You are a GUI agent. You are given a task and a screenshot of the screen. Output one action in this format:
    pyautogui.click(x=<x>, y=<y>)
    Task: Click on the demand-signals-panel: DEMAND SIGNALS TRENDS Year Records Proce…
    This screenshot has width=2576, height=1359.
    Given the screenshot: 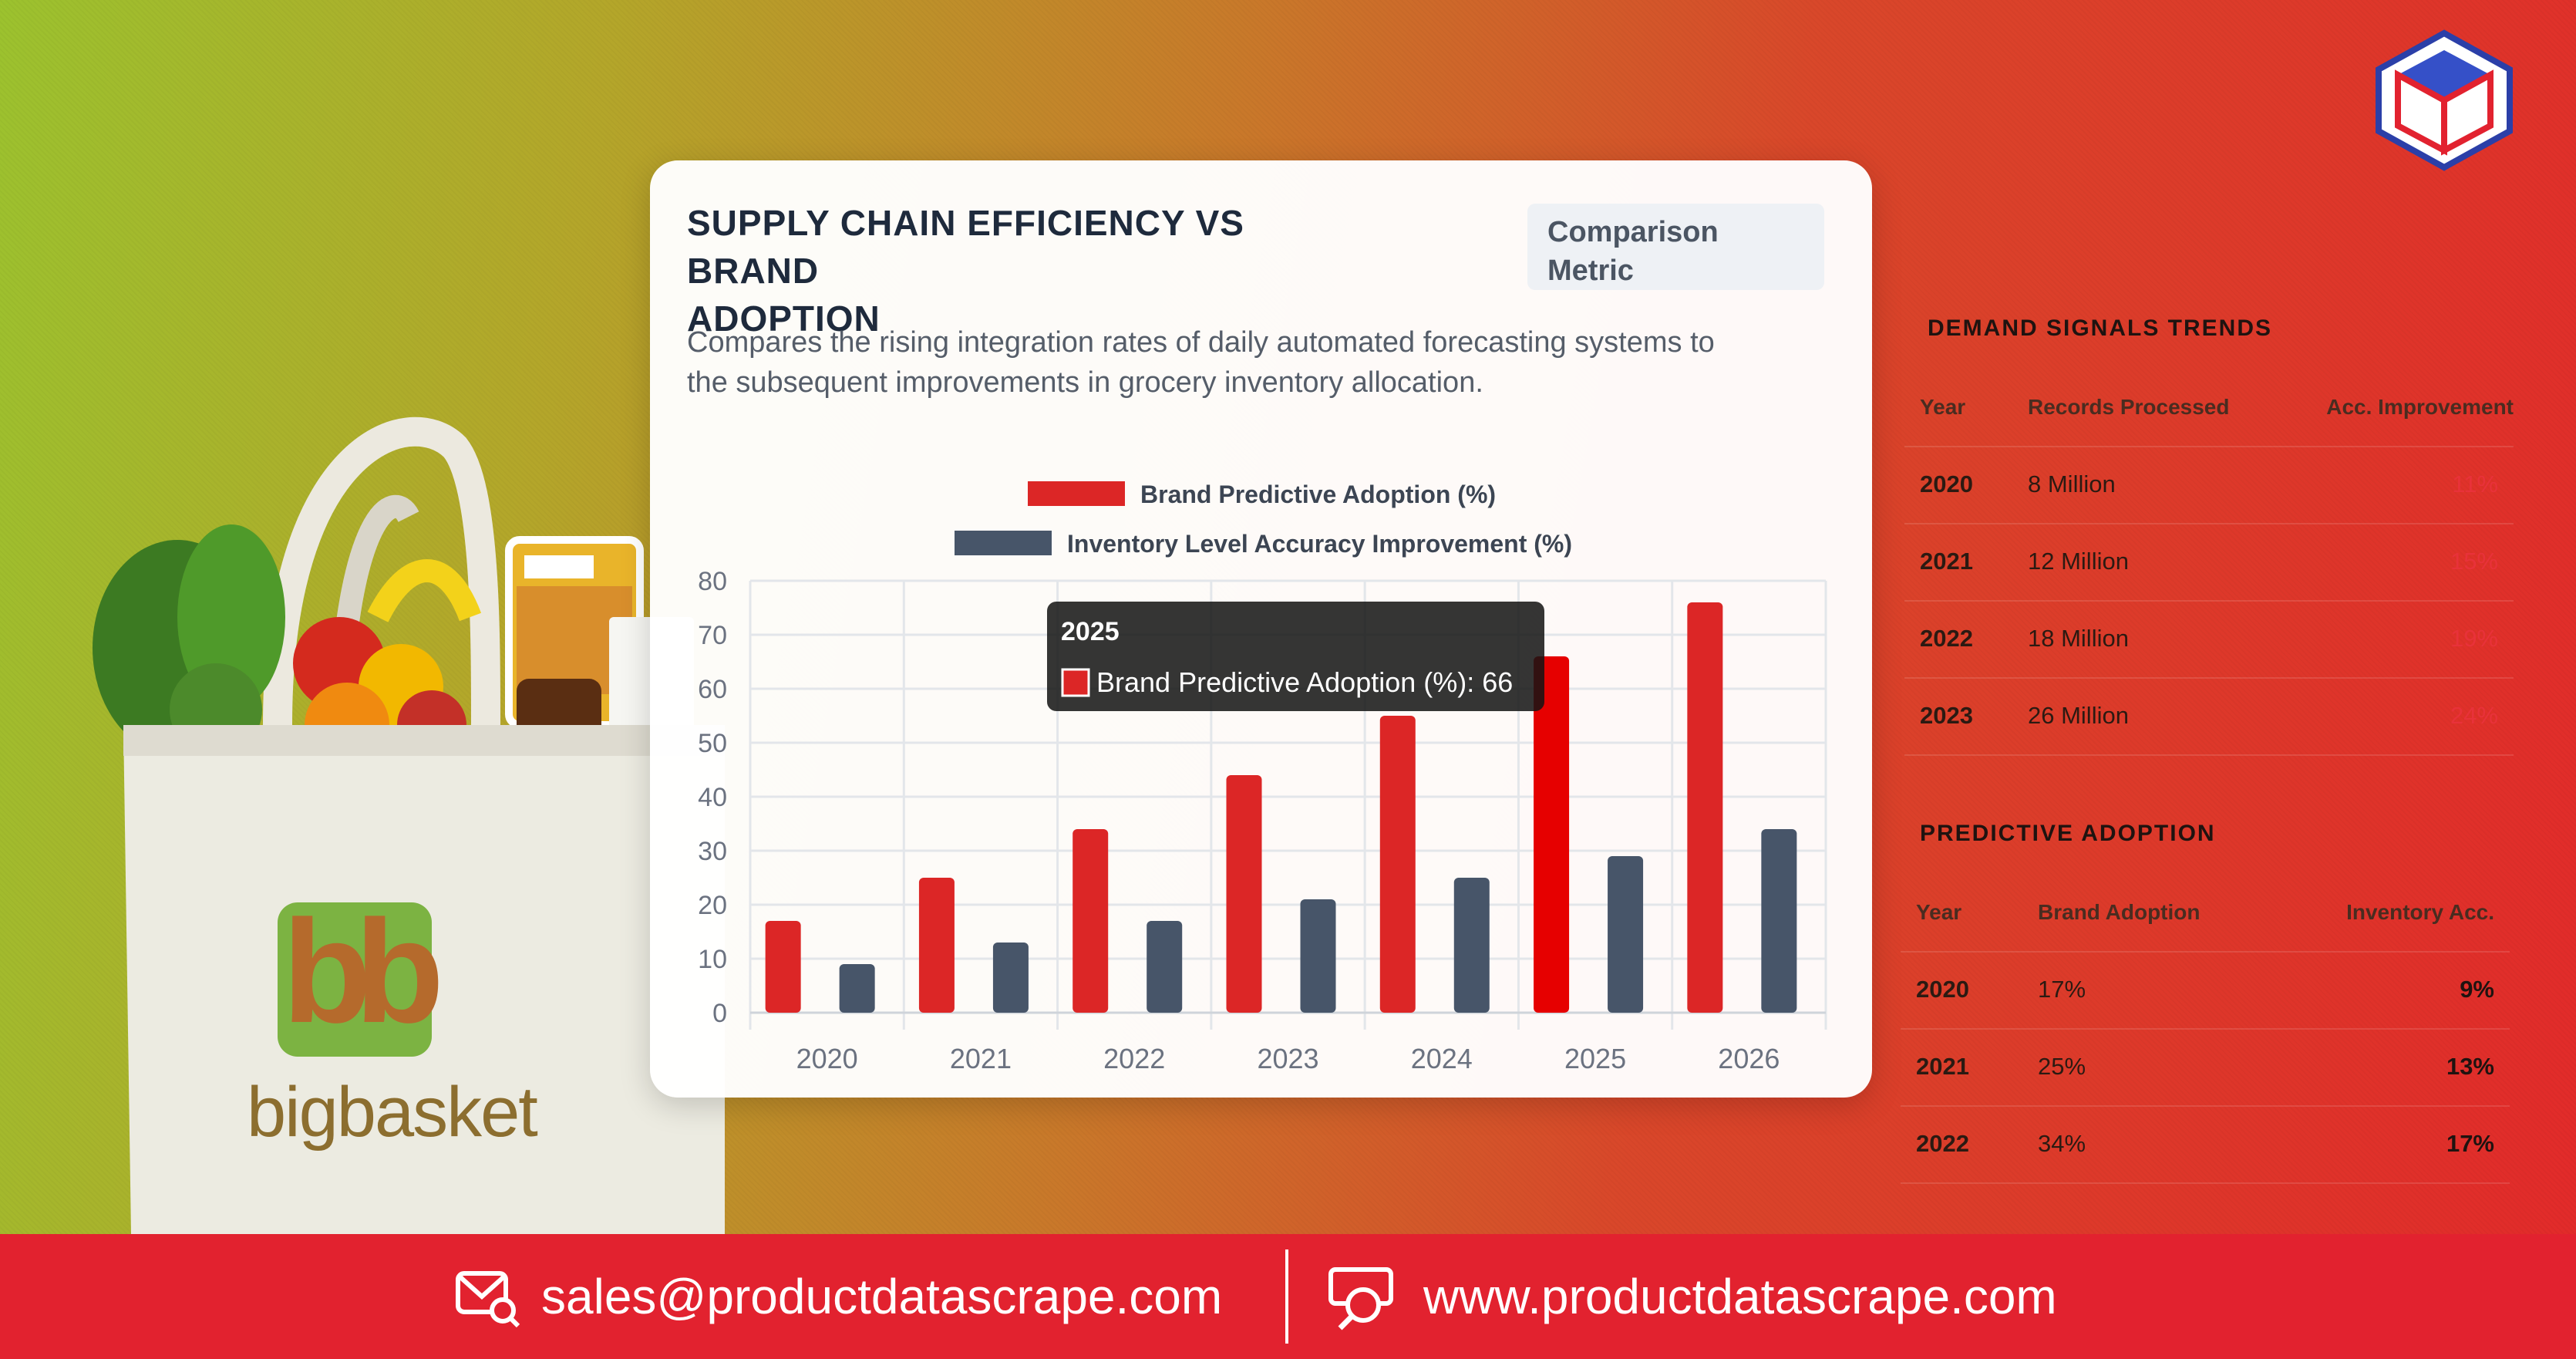 What is the action you would take?
    pyautogui.click(x=2209, y=534)
    